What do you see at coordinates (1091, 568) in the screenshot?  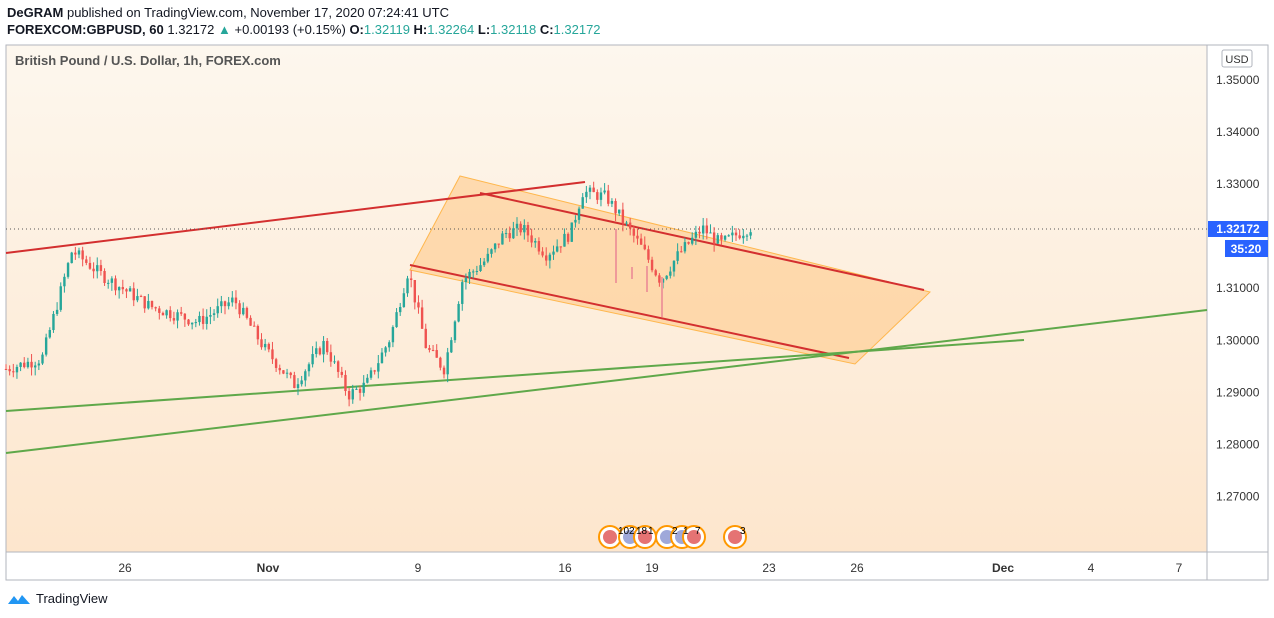 I see `time-tick-label: 4` at bounding box center [1091, 568].